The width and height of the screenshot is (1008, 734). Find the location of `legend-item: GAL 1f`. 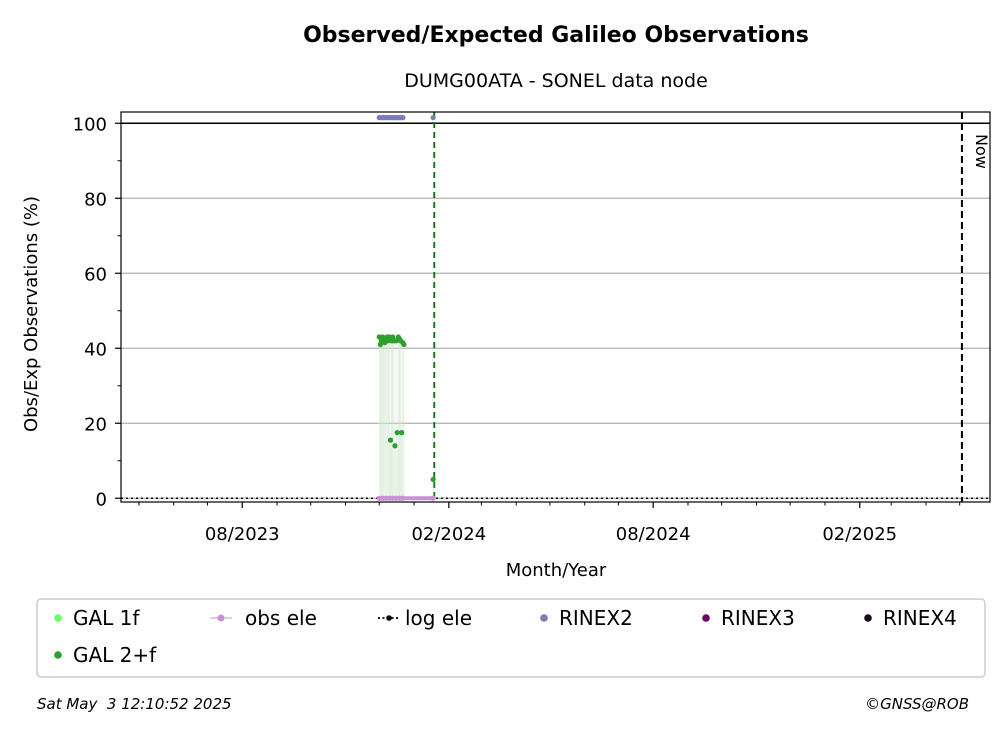

legend-item: GAL 1f is located at coordinates (97, 618).